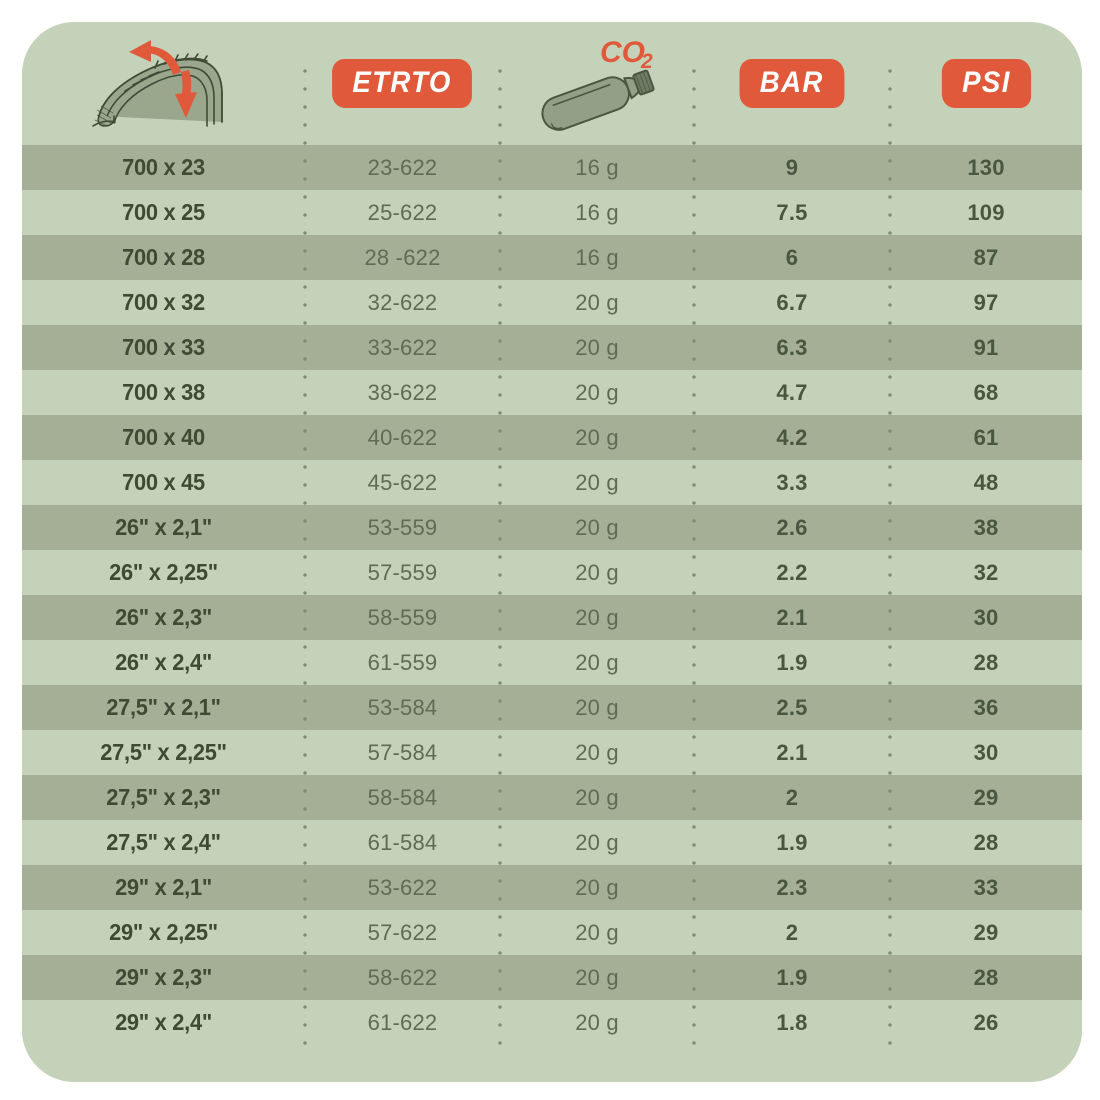 Image resolution: width=1100 pixels, height=1100 pixels. Describe the element at coordinates (402, 617) in the screenshot. I see `cell-etrto: 58-559` at that location.